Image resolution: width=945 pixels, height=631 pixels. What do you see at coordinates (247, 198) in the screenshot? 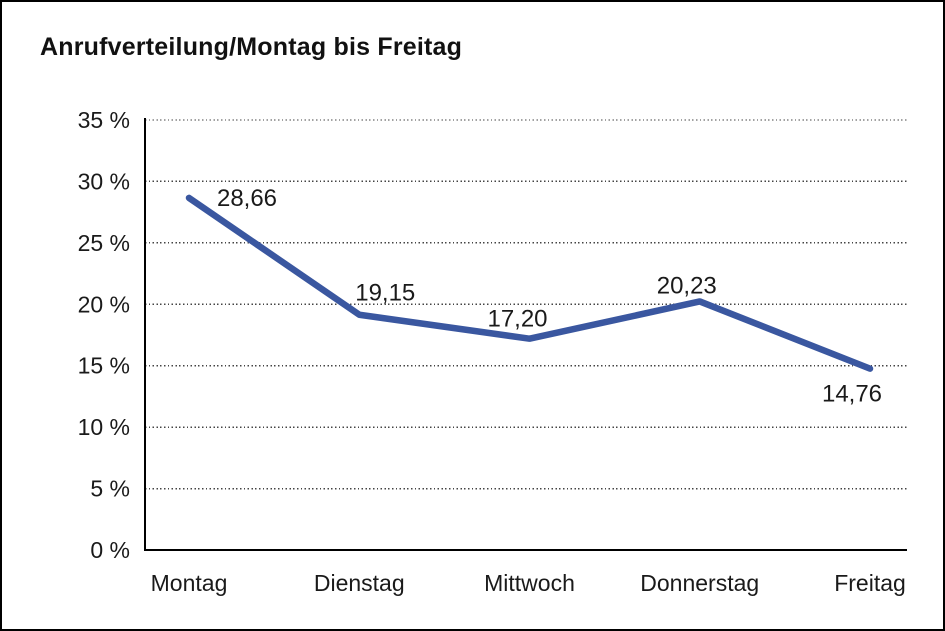
I see `data-point-label: 28,66` at bounding box center [247, 198].